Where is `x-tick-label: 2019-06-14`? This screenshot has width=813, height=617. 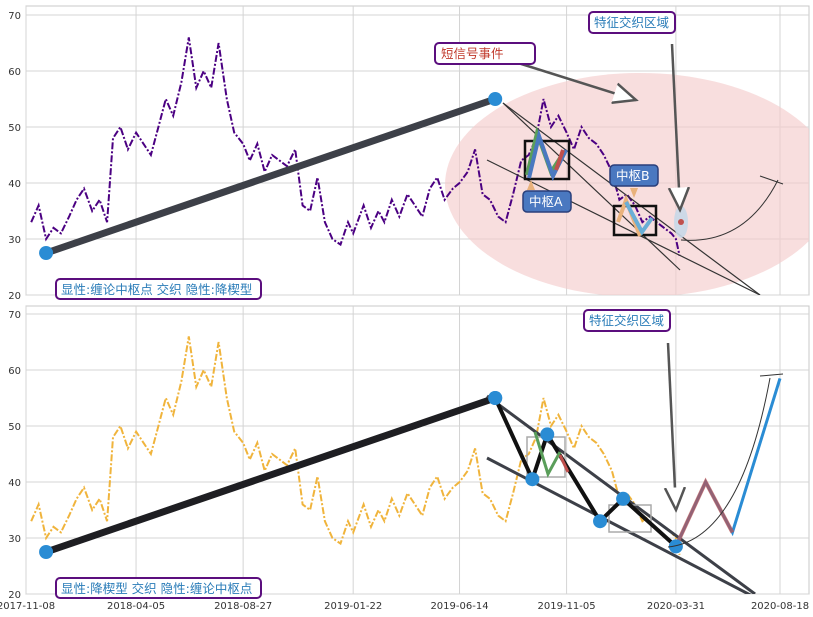 x-tick-label: 2019-06-14 is located at coordinates (459, 606).